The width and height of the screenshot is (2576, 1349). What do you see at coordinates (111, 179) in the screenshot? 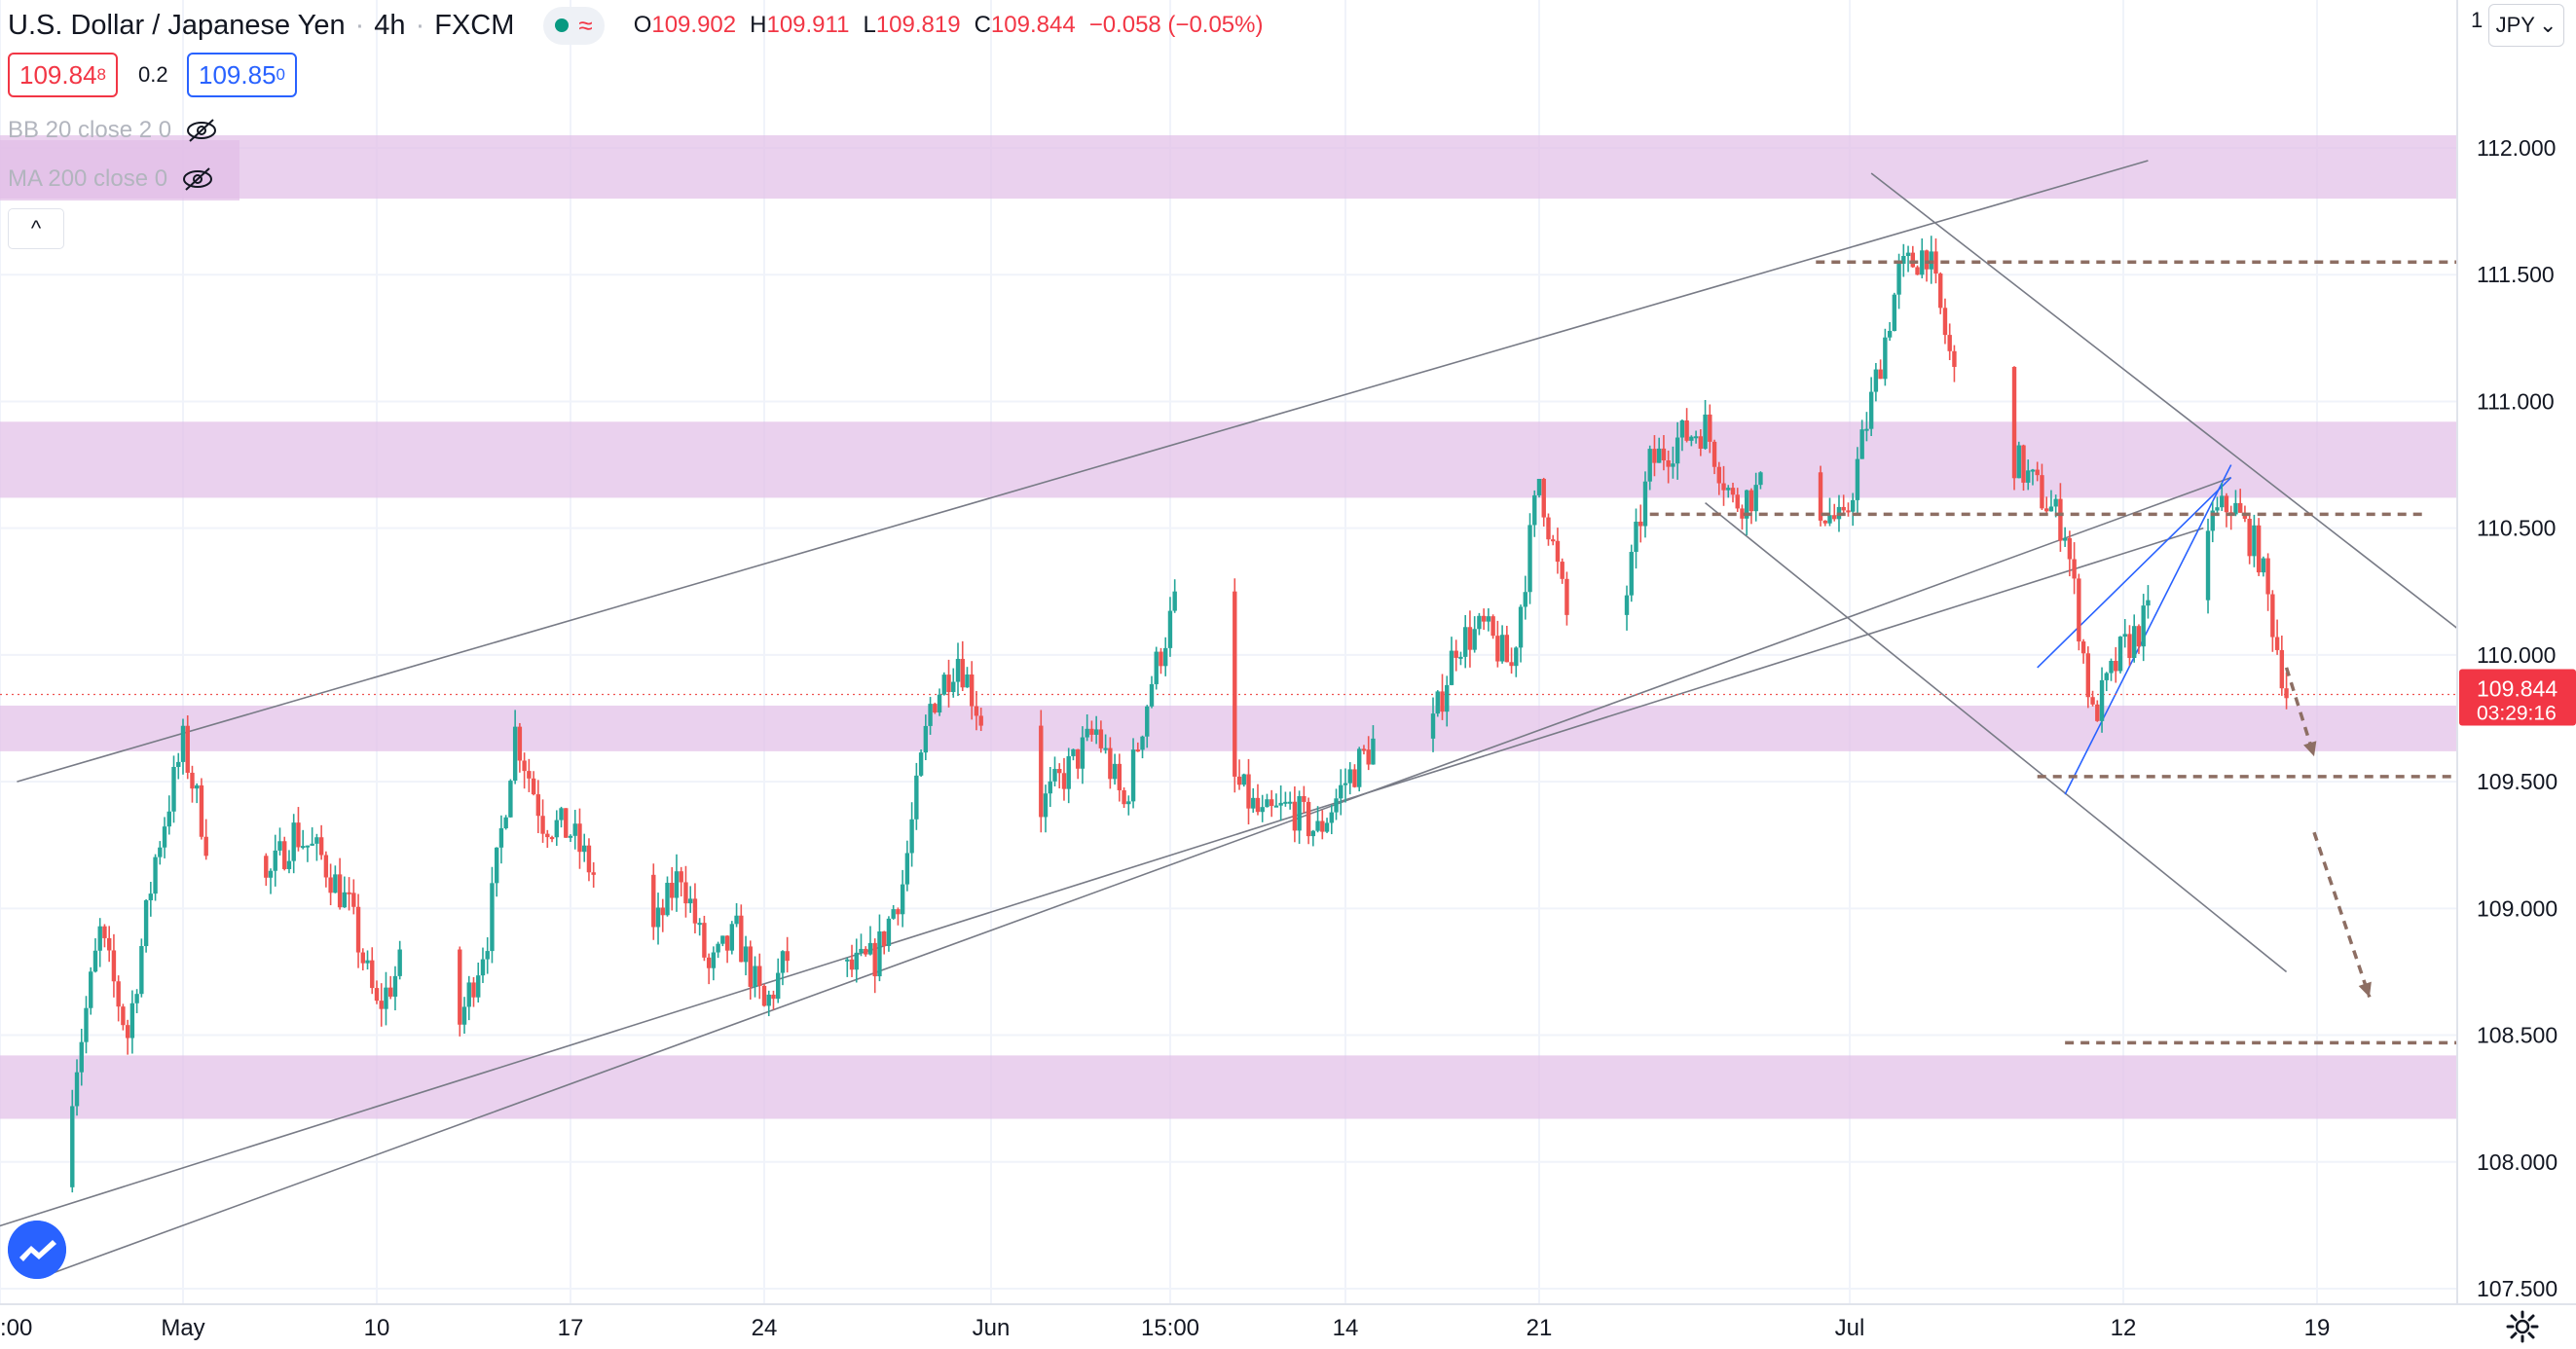
I see `indicator-ma: MA 200 close 0` at bounding box center [111, 179].